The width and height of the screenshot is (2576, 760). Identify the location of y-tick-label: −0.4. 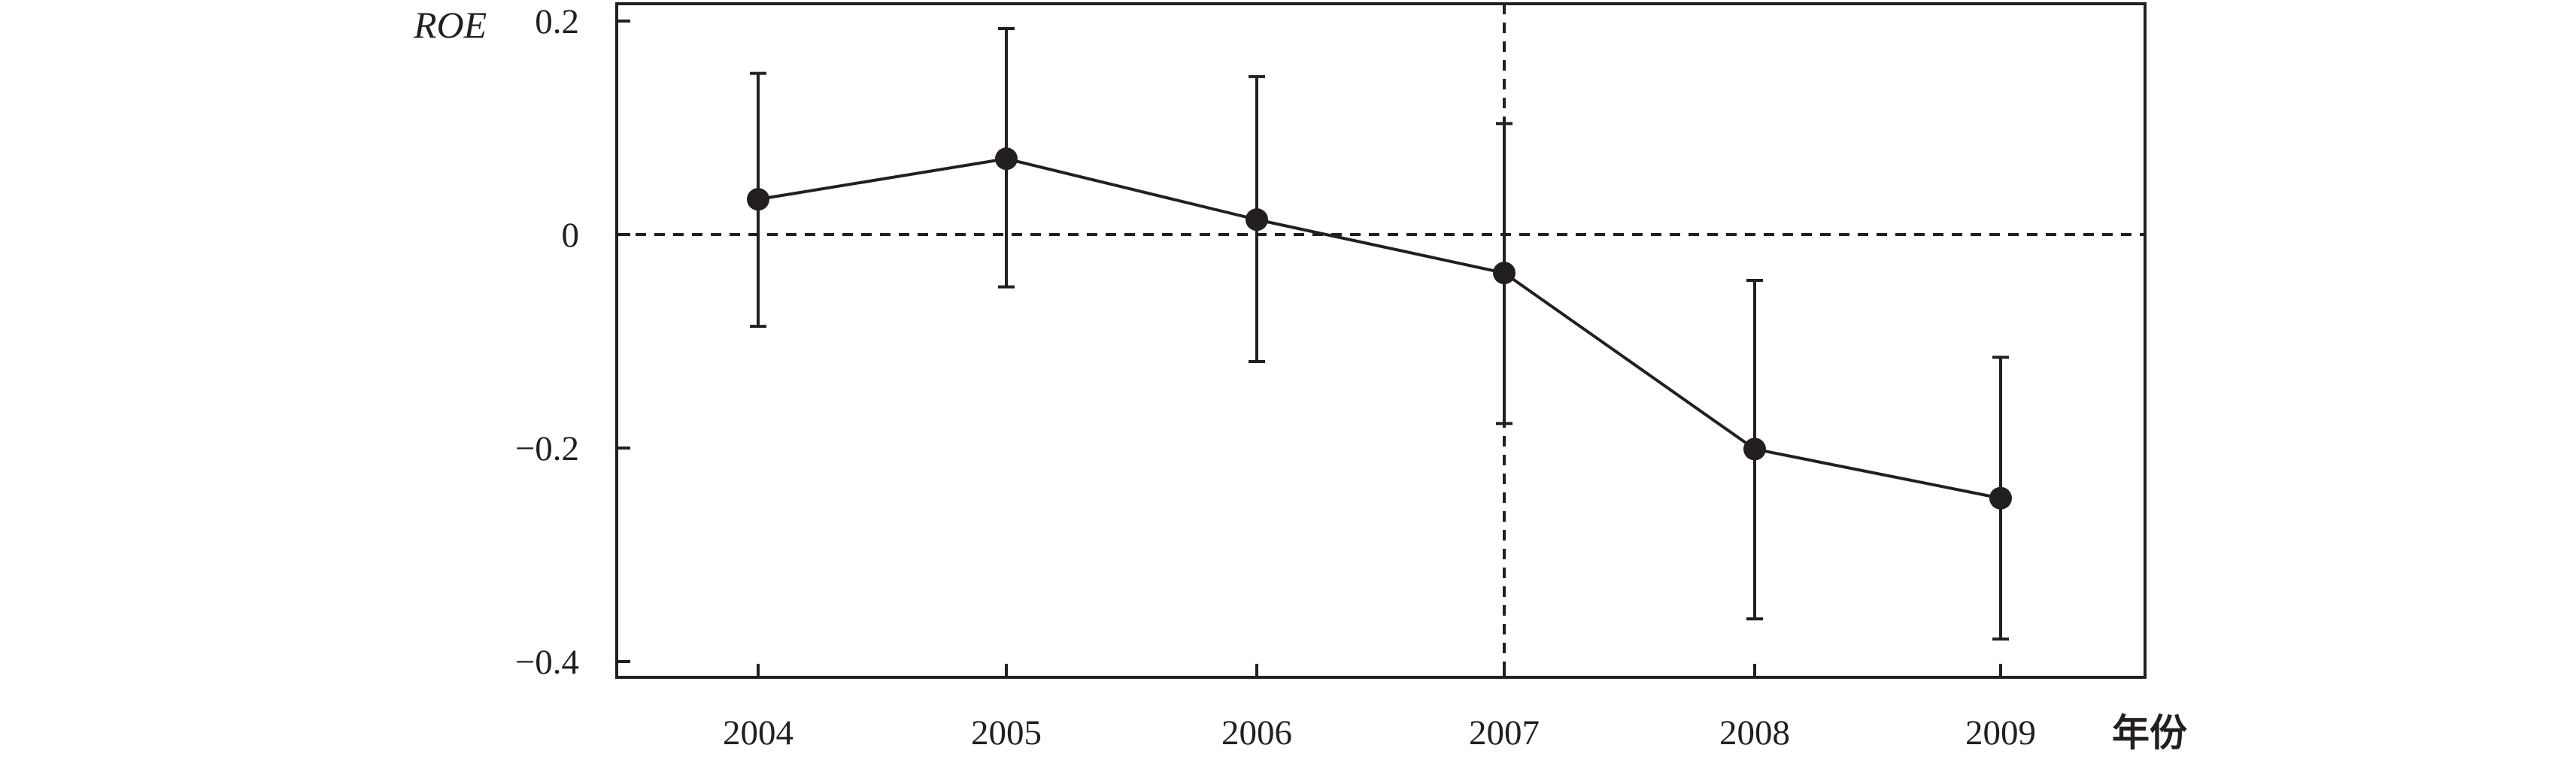
(547, 662).